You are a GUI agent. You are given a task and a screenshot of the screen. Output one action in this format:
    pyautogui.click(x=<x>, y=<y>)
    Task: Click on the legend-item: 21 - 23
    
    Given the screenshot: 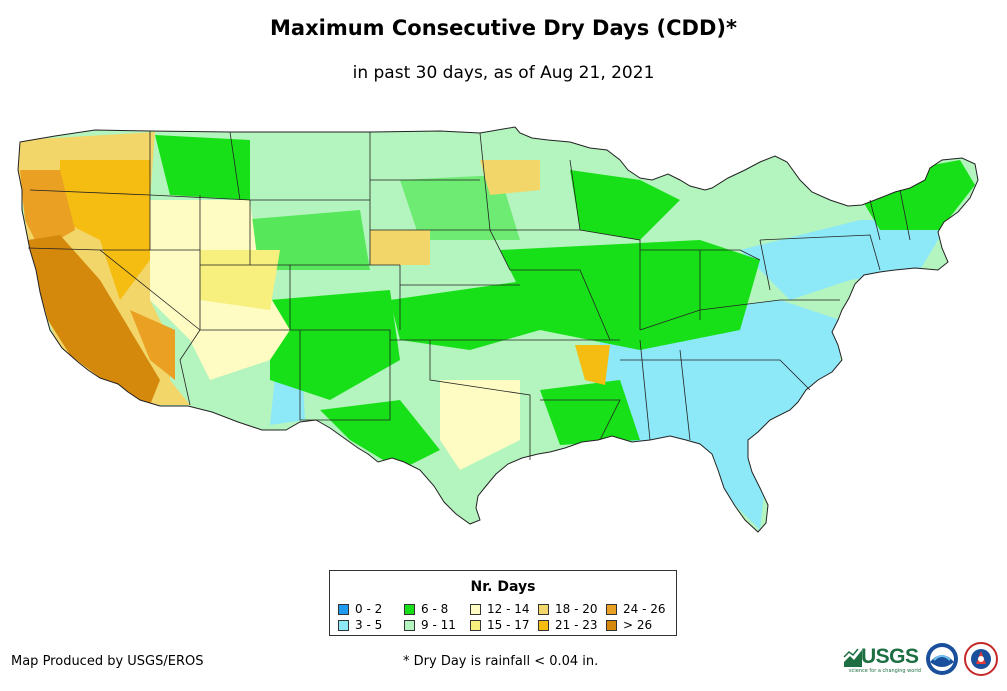 What is the action you would take?
    pyautogui.click(x=568, y=625)
    